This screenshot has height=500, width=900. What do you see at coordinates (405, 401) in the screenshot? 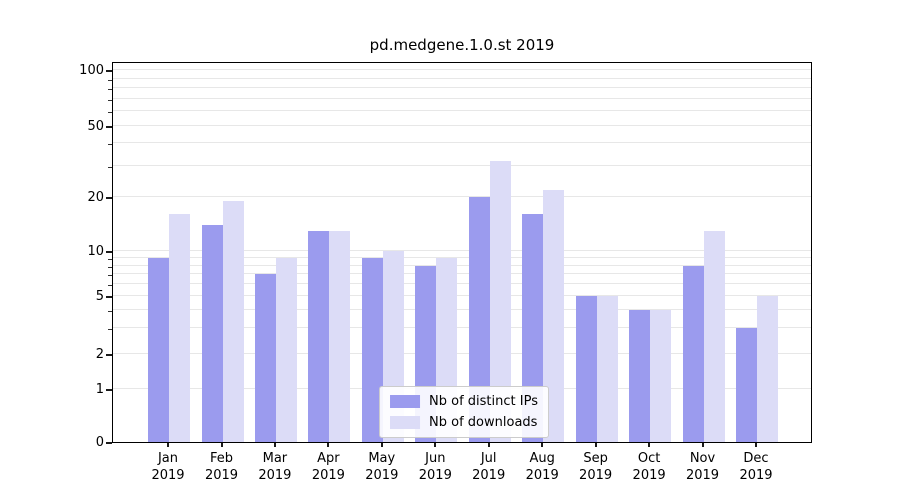
I see `legend-swatch-distinct-ips` at bounding box center [405, 401].